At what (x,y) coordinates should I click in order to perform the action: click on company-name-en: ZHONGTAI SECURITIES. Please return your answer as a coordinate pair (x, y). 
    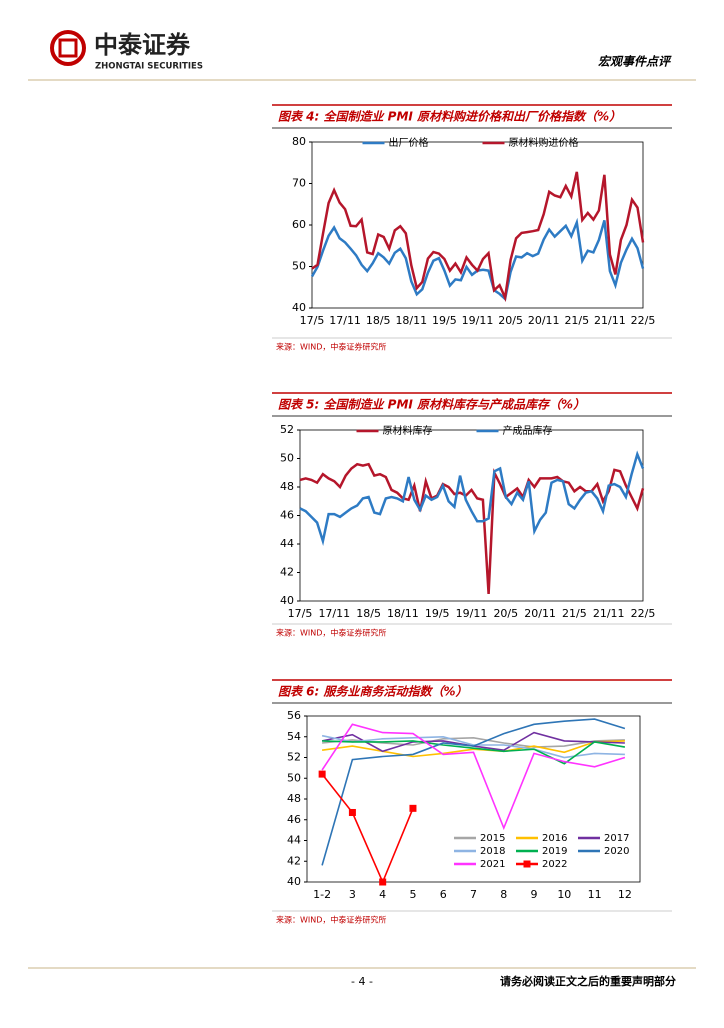
    Looking at the image, I should click on (149, 67).